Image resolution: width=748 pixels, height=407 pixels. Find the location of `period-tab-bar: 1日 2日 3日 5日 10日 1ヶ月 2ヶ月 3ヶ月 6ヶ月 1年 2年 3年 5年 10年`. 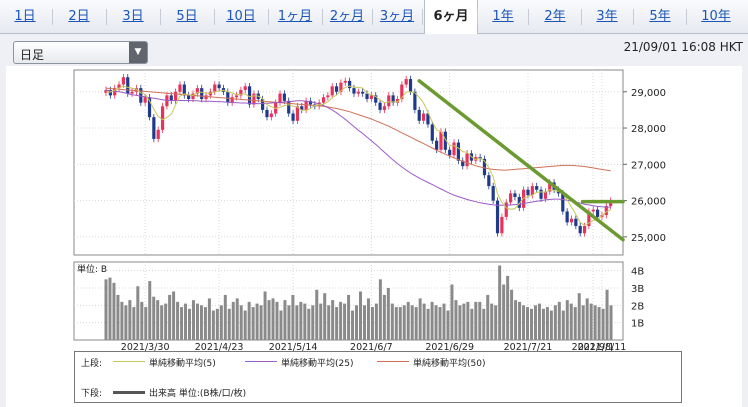

period-tab-bar: 1日 2日 3日 5日 10日 1ヶ月 2ヶ月 3ヶ月 6ヶ月 1年 2年 3年 5年 10年 is located at coordinates (374, 17).